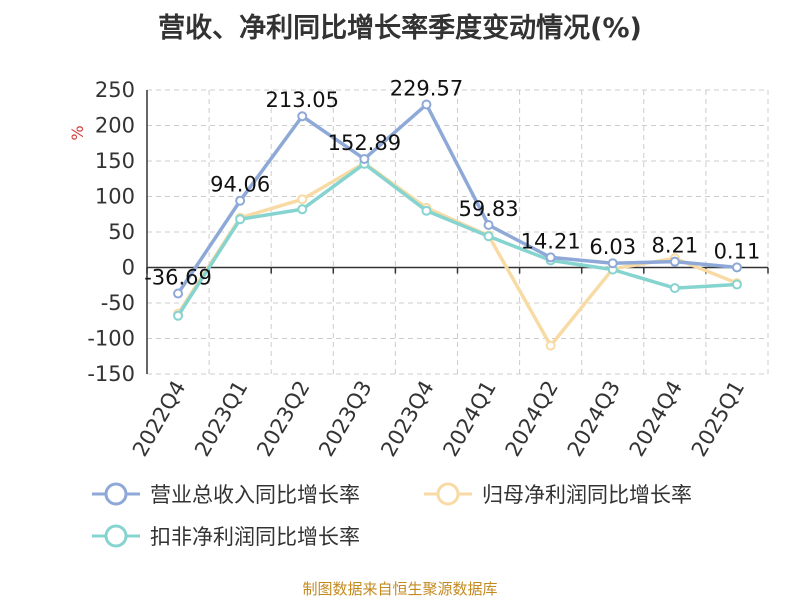 This screenshot has height=600, width=800. I want to click on y-tick-label: -50, so click(118, 303).